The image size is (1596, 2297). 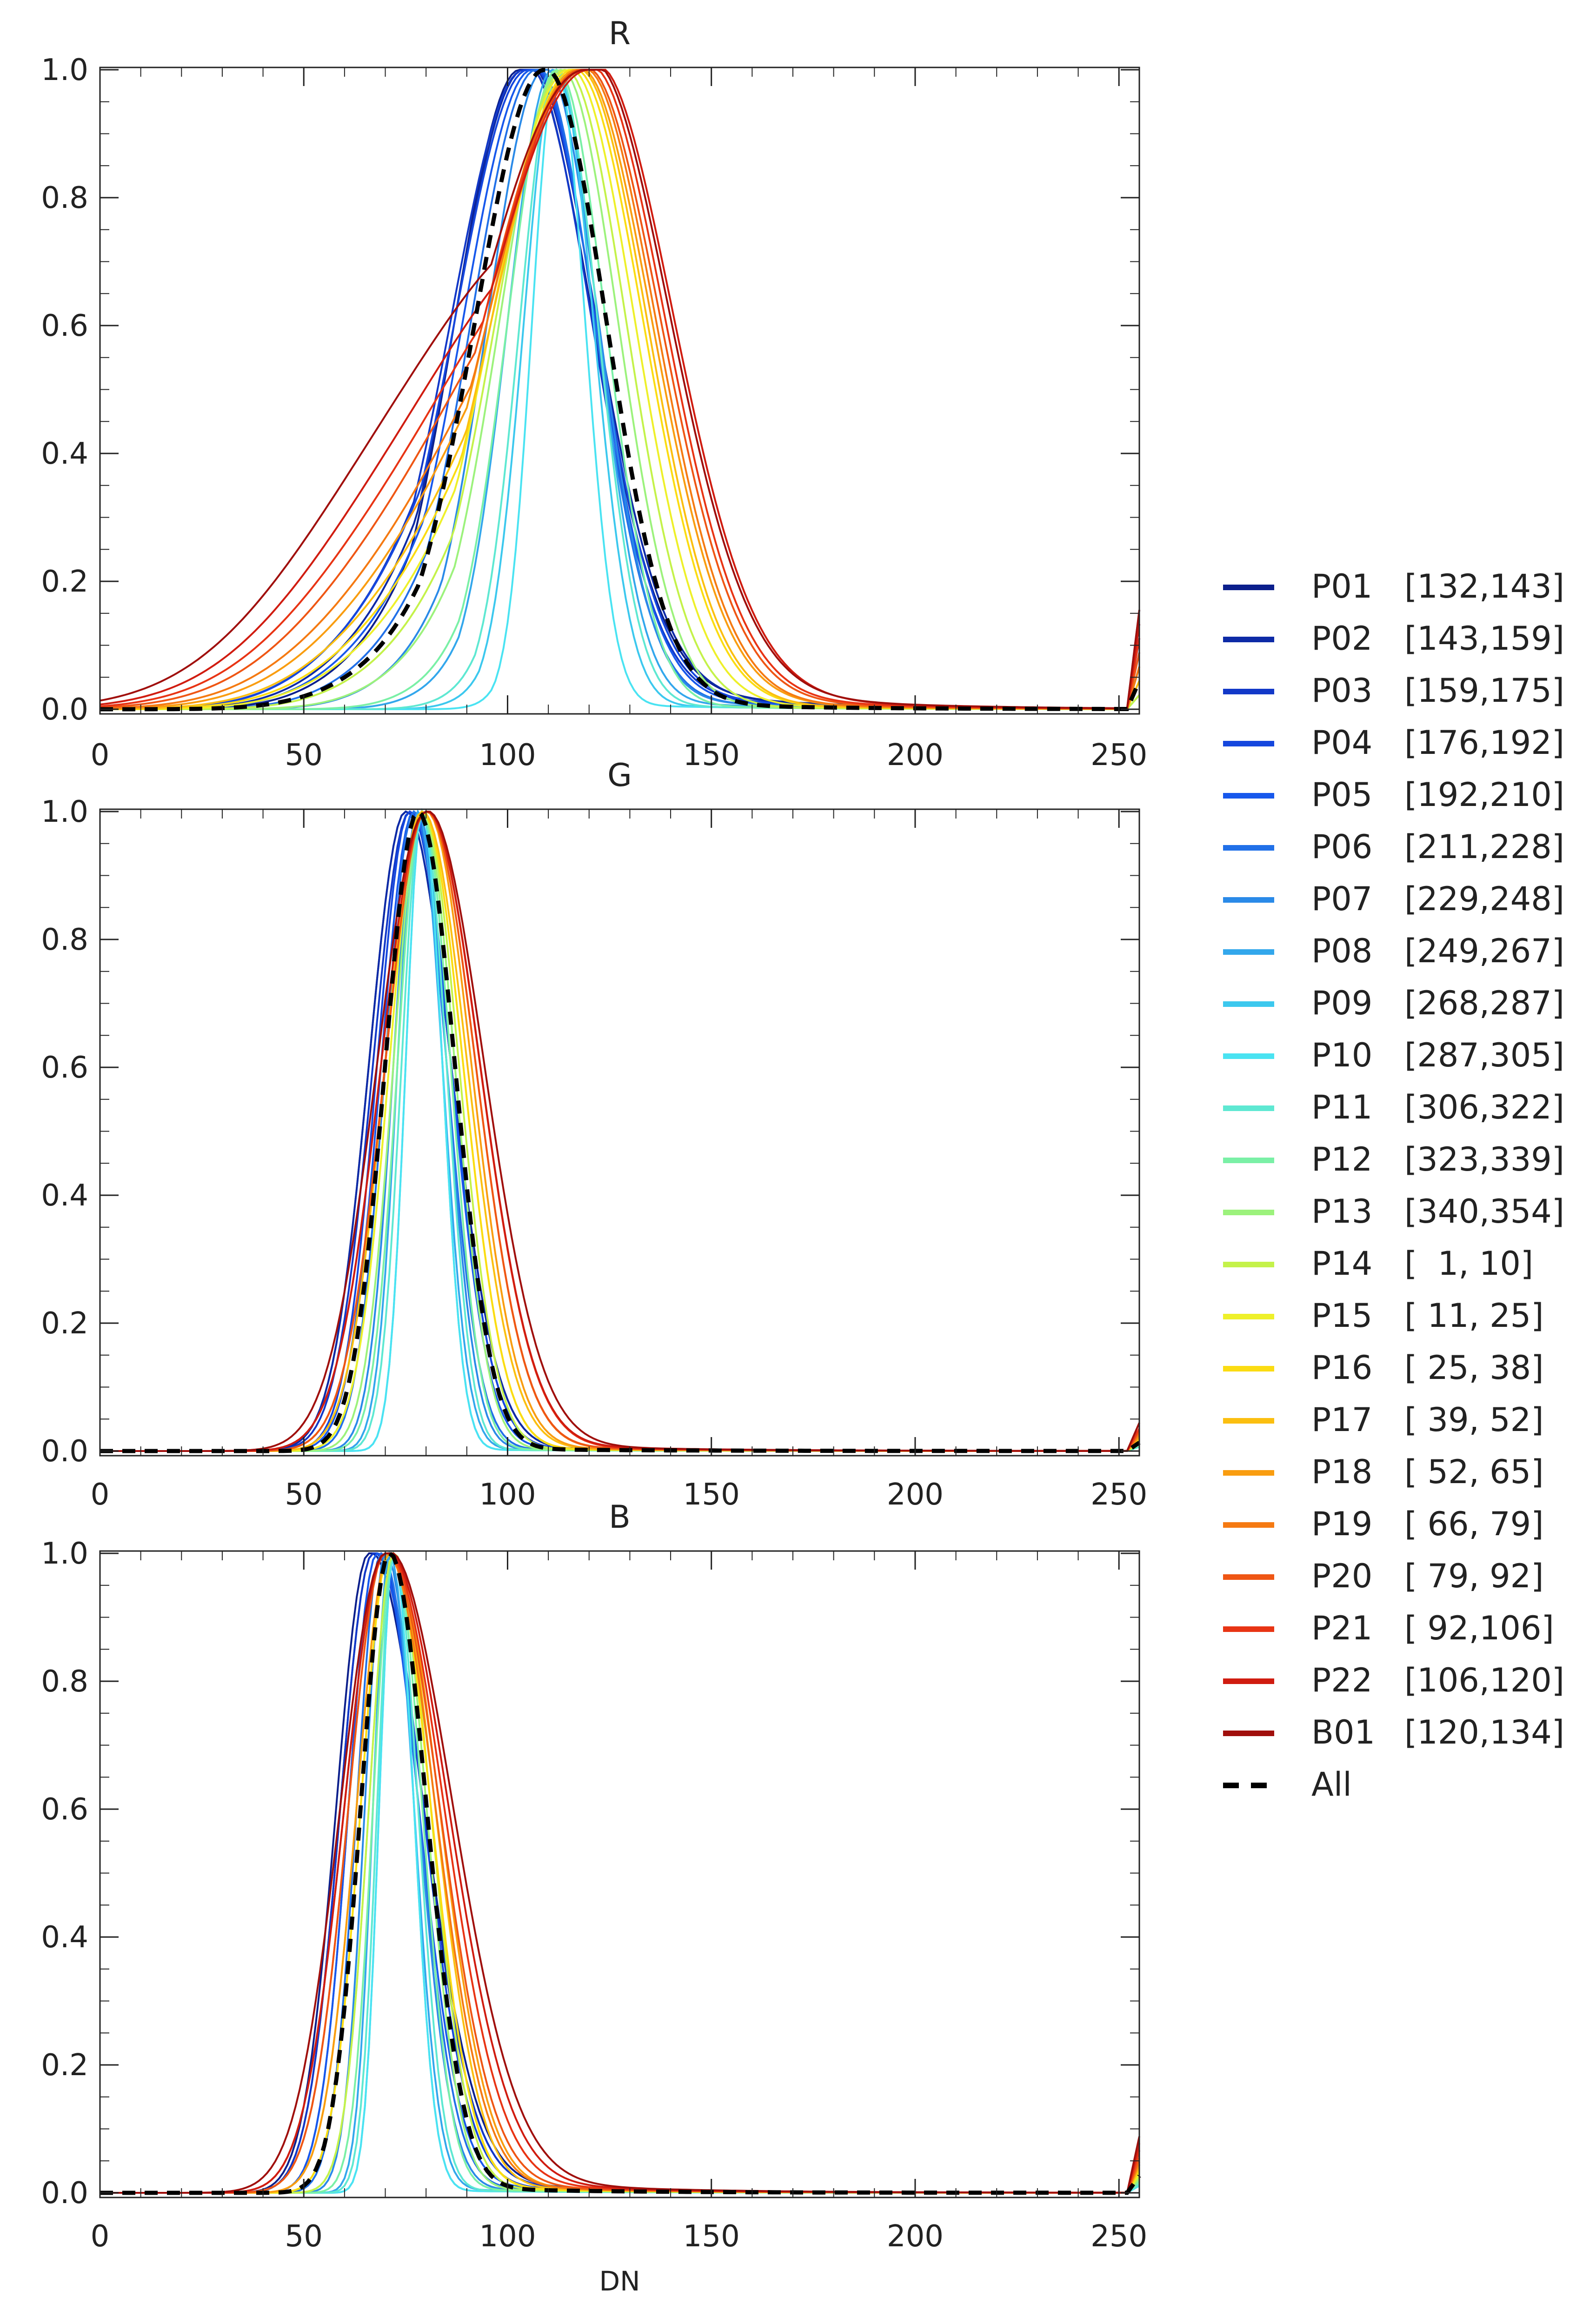 I want to click on legend-item: P13 [340,354], so click(x=1394, y=1211).